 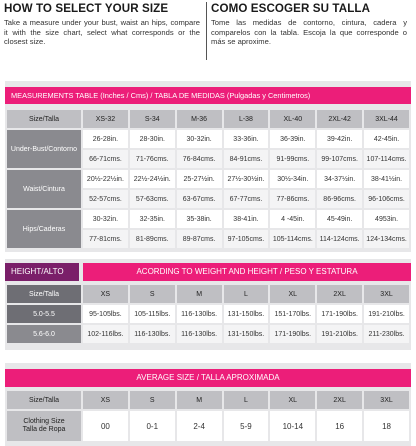 What do you see at coordinates (386, 199) in the screenshot?
I see `cms-cell: 96-106cms.` at bounding box center [386, 199].